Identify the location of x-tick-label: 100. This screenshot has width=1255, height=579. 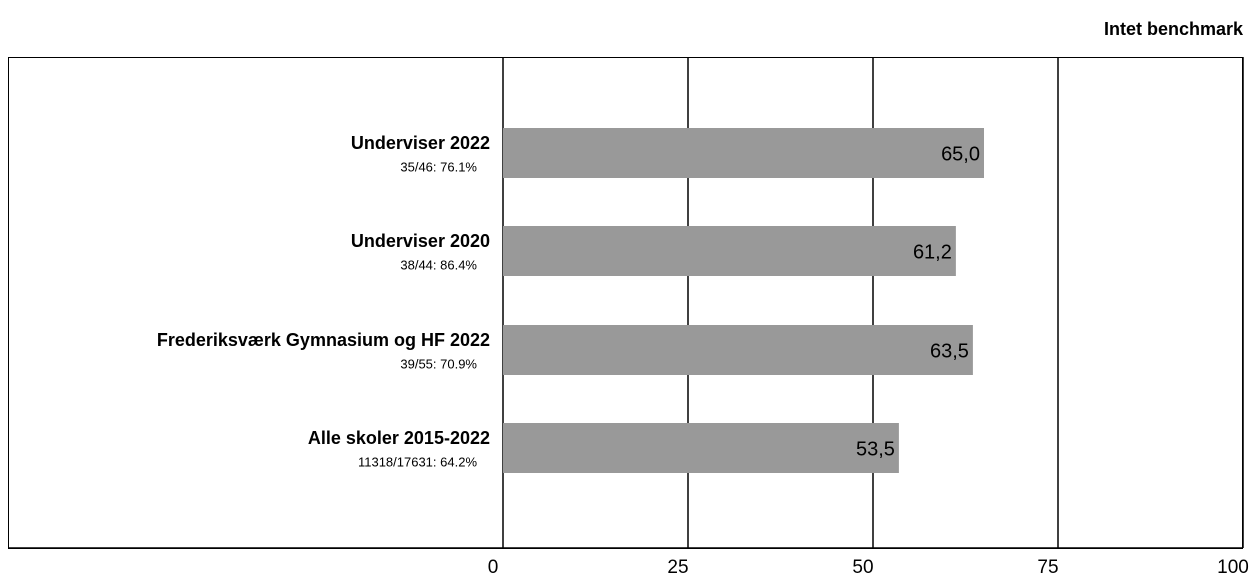
(1233, 567).